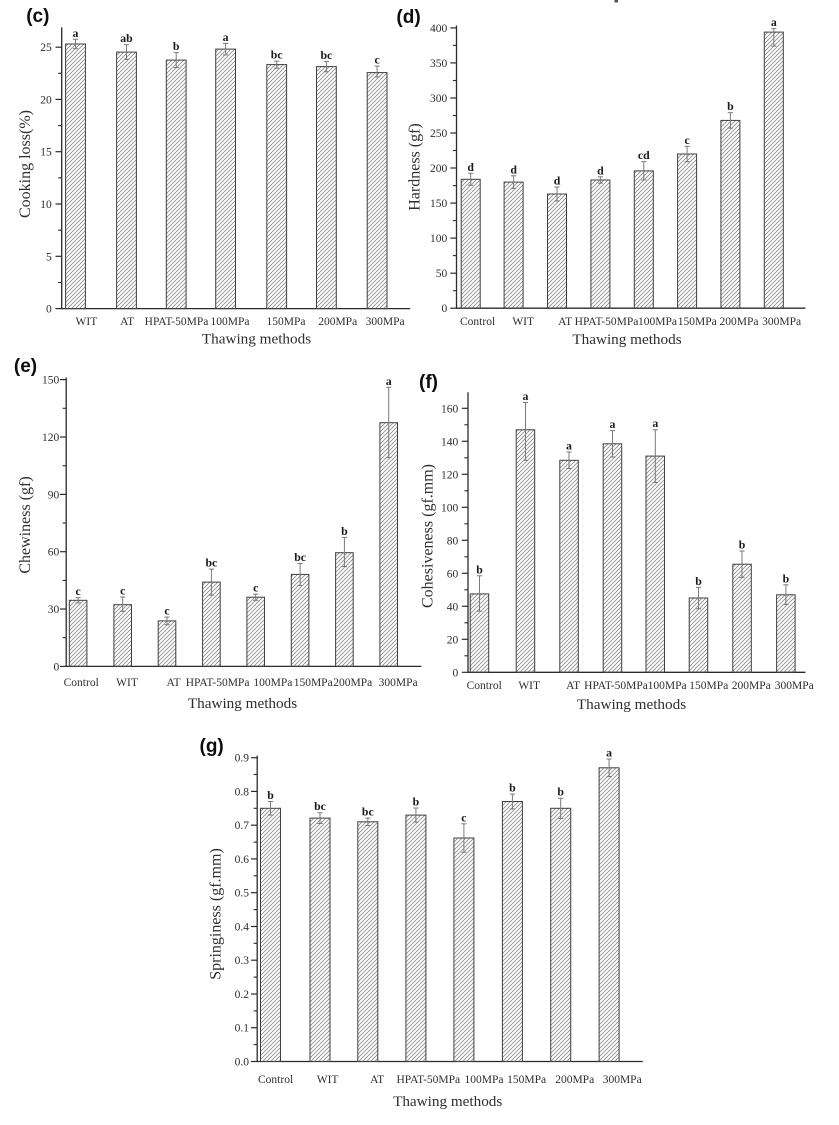  Describe the element at coordinates (126, 38) in the screenshot. I see `svg-text: ab` at that location.